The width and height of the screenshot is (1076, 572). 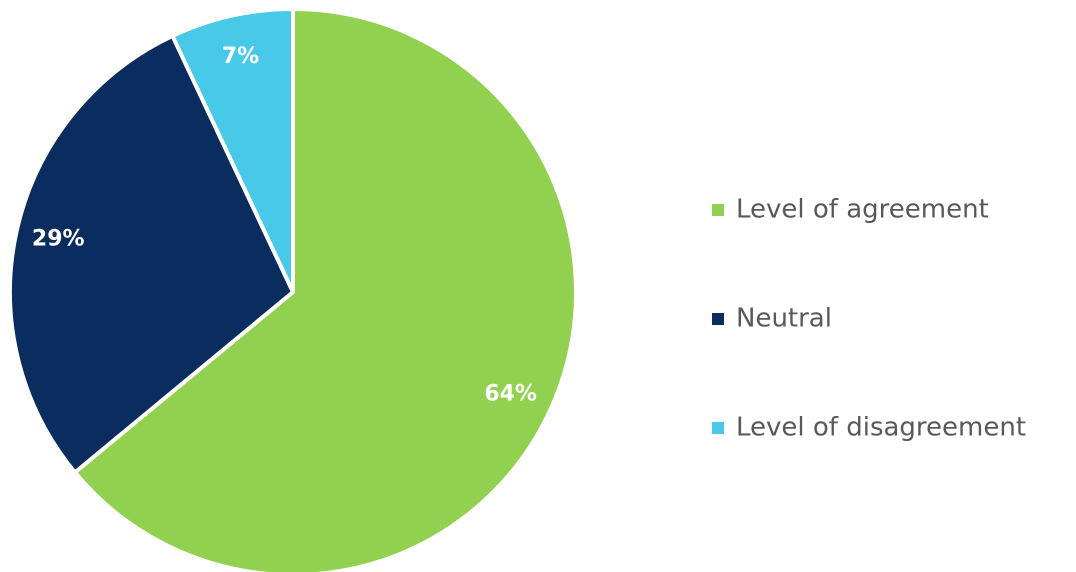 I want to click on pie-slice, so click(x=232, y=150).